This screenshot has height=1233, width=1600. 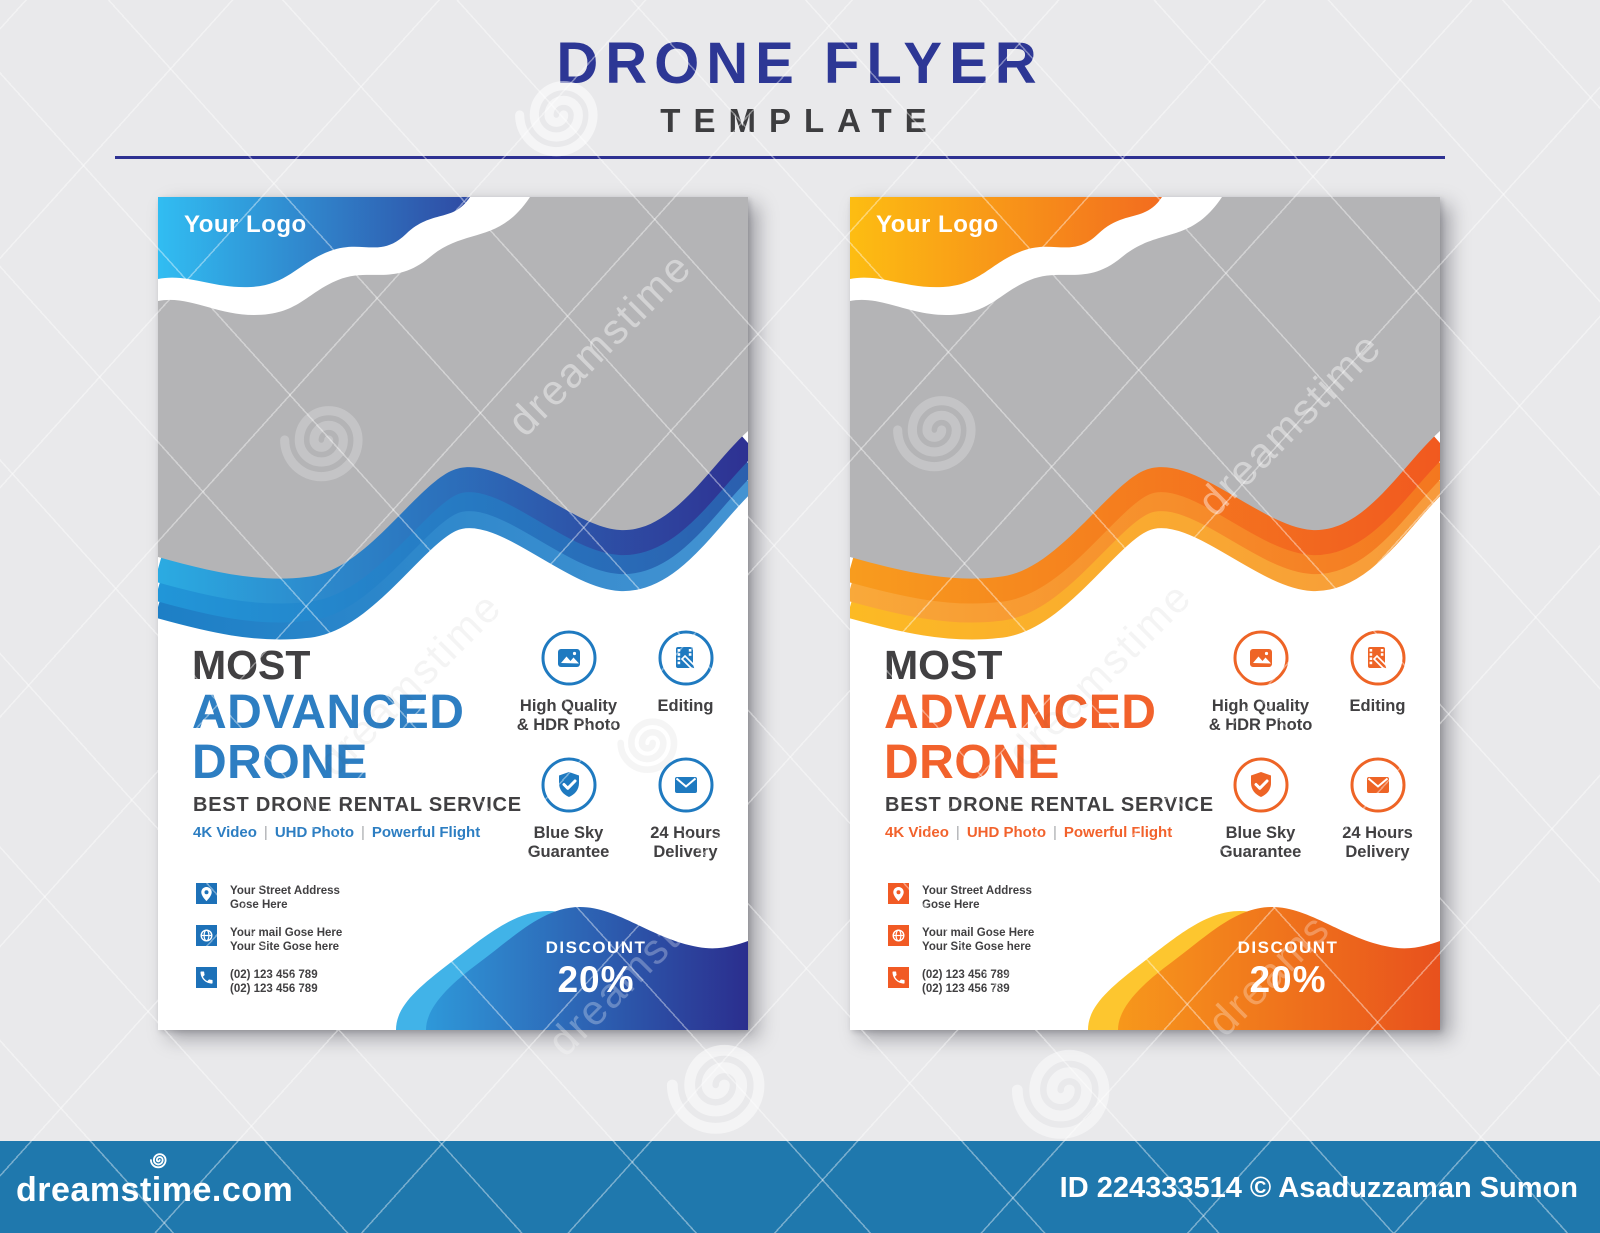 What do you see at coordinates (800, 120) in the screenshot?
I see `page-subtitle: TEMPLATE` at bounding box center [800, 120].